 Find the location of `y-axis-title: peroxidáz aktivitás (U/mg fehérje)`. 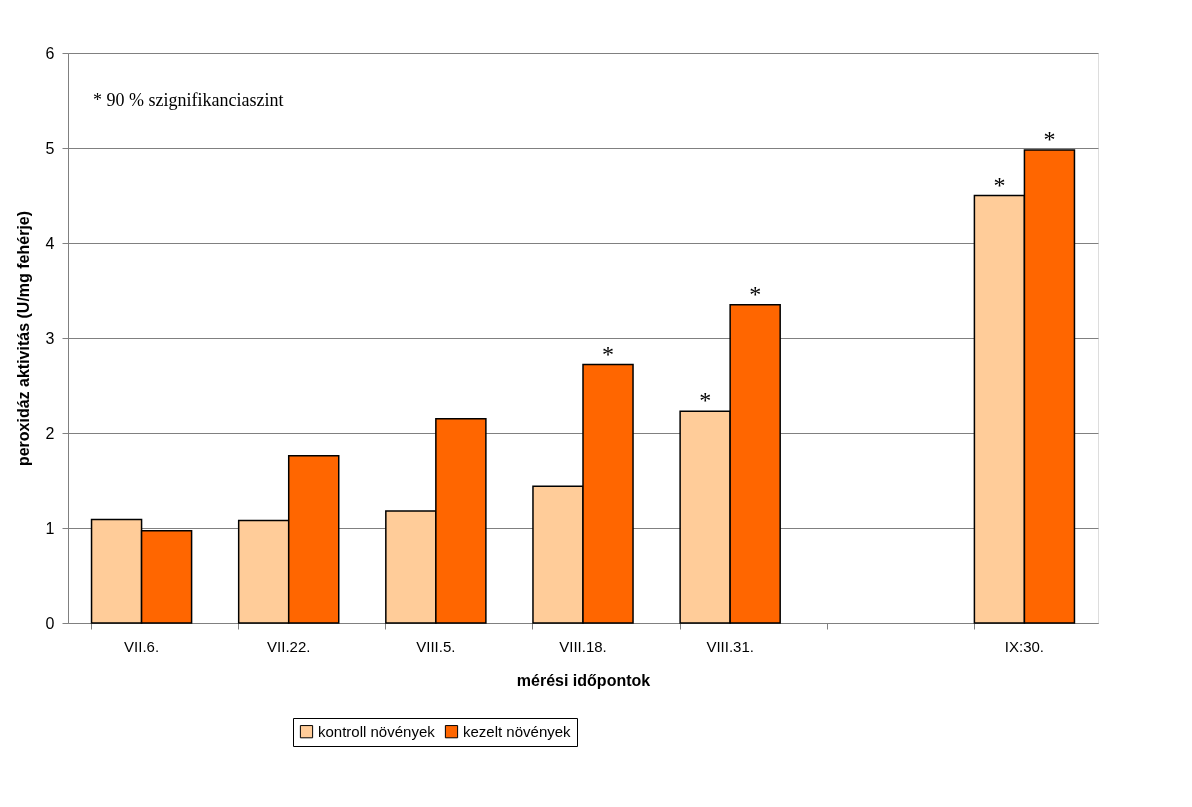

y-axis-title: peroxidáz aktivitás (U/mg fehérje) is located at coordinates (23, 338).